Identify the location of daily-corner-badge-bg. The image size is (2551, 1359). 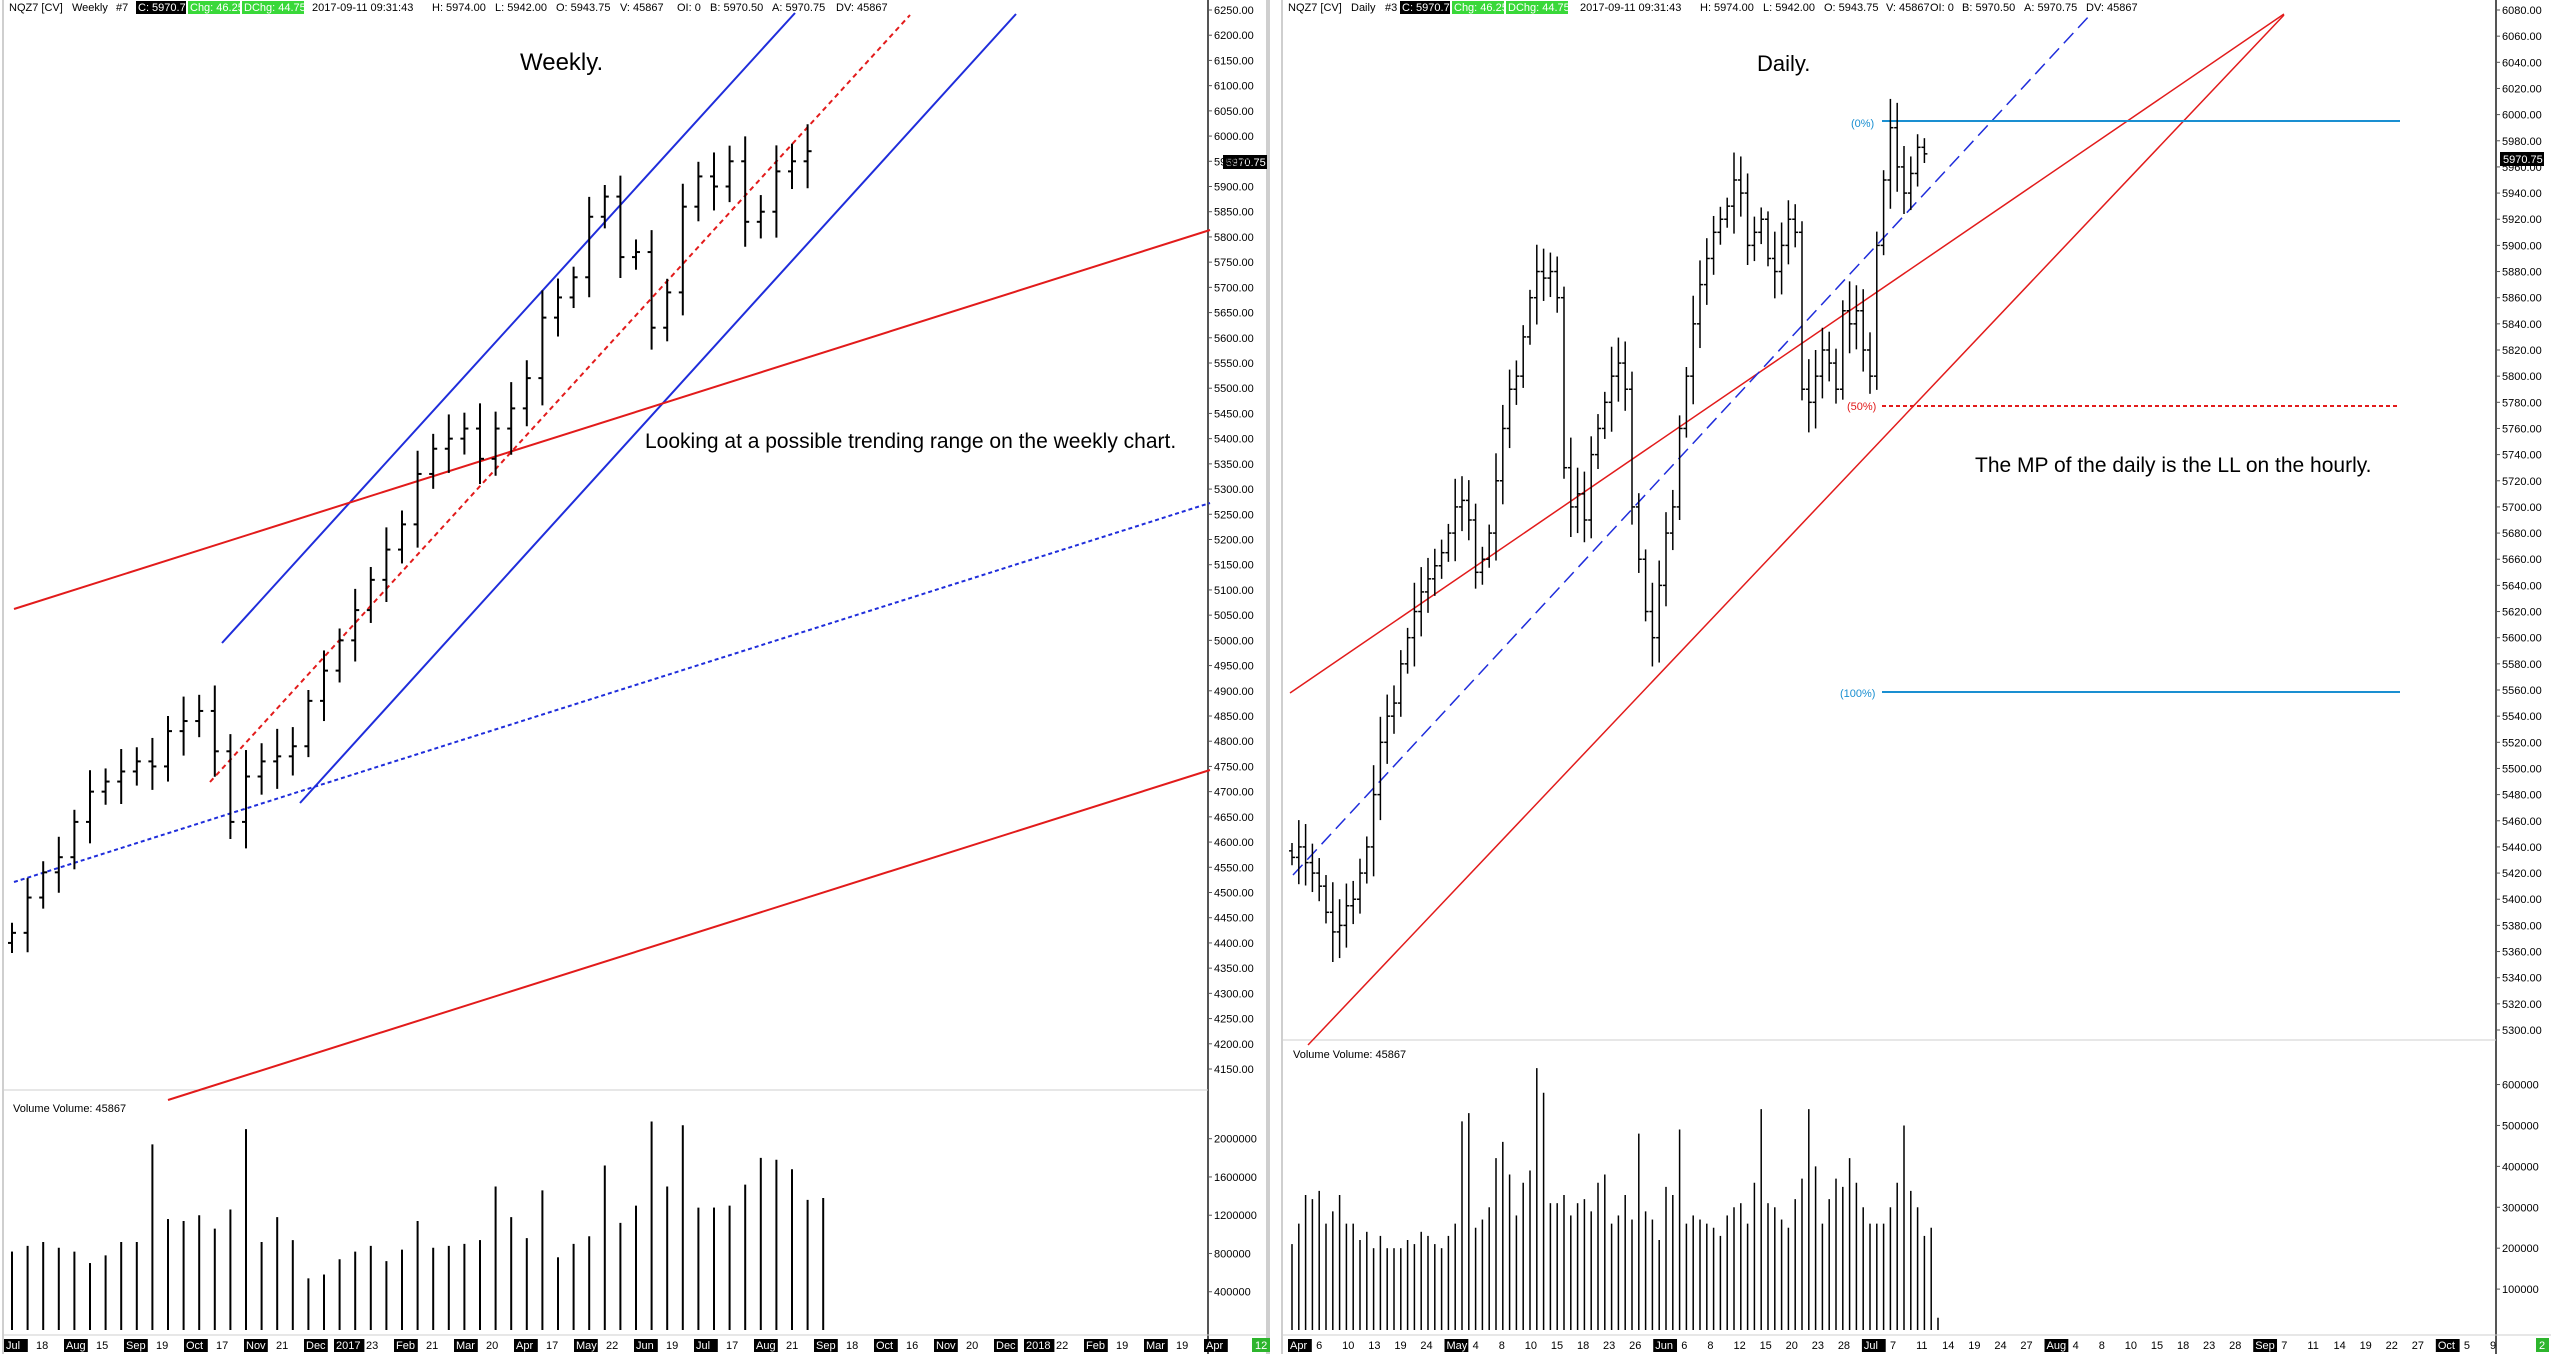
(2542, 1345).